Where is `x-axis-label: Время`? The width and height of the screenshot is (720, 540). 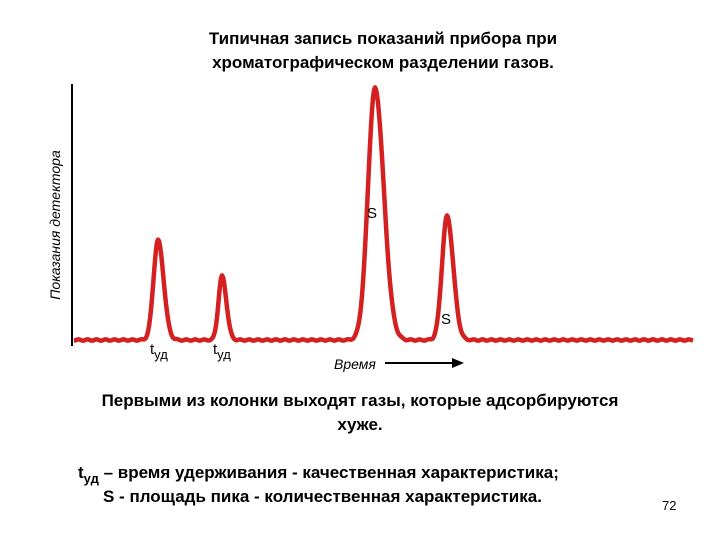
x-axis-label: Время is located at coordinates (355, 364).